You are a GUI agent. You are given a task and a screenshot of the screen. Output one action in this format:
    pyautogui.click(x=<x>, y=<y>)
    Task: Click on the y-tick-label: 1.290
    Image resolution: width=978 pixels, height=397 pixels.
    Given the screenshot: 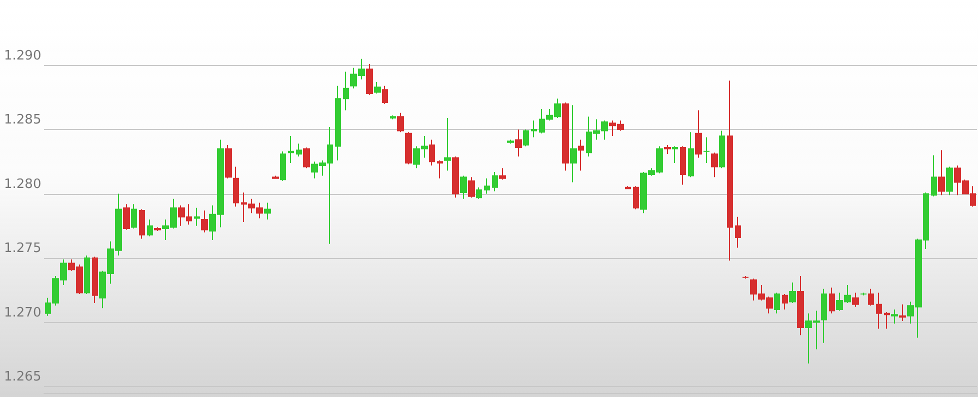 What is the action you would take?
    pyautogui.click(x=23, y=56)
    